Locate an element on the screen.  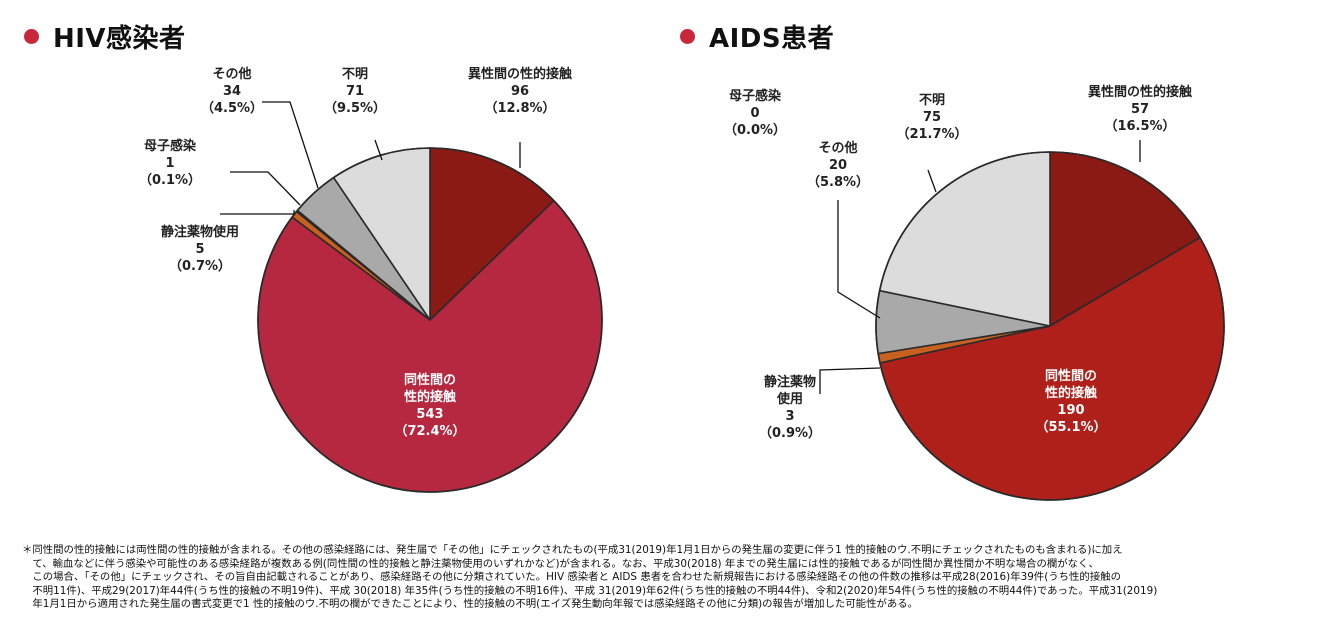
aids-label-2-line-2: 3 is located at coordinates (789, 416).